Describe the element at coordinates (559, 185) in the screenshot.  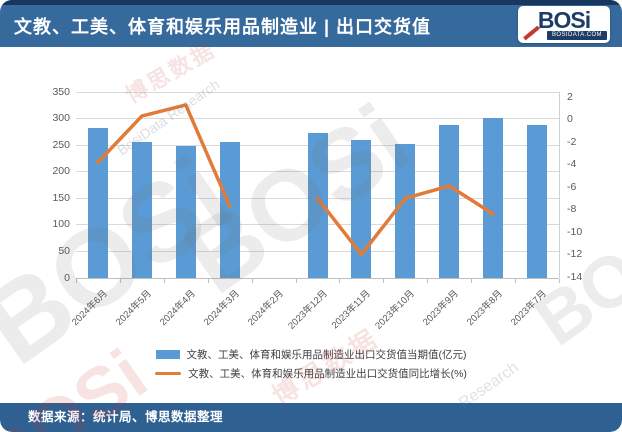
I see `right-axis-line` at that location.